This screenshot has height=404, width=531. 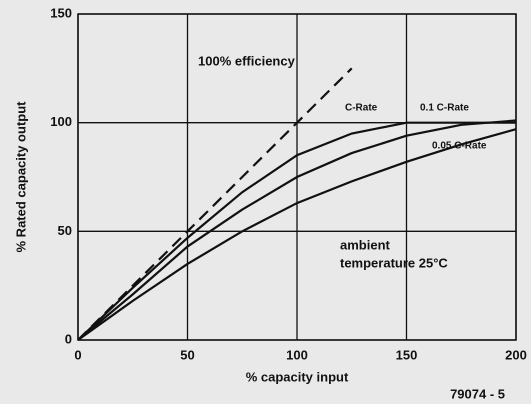 I want to click on series-label: C-Rate, so click(x=361, y=108).